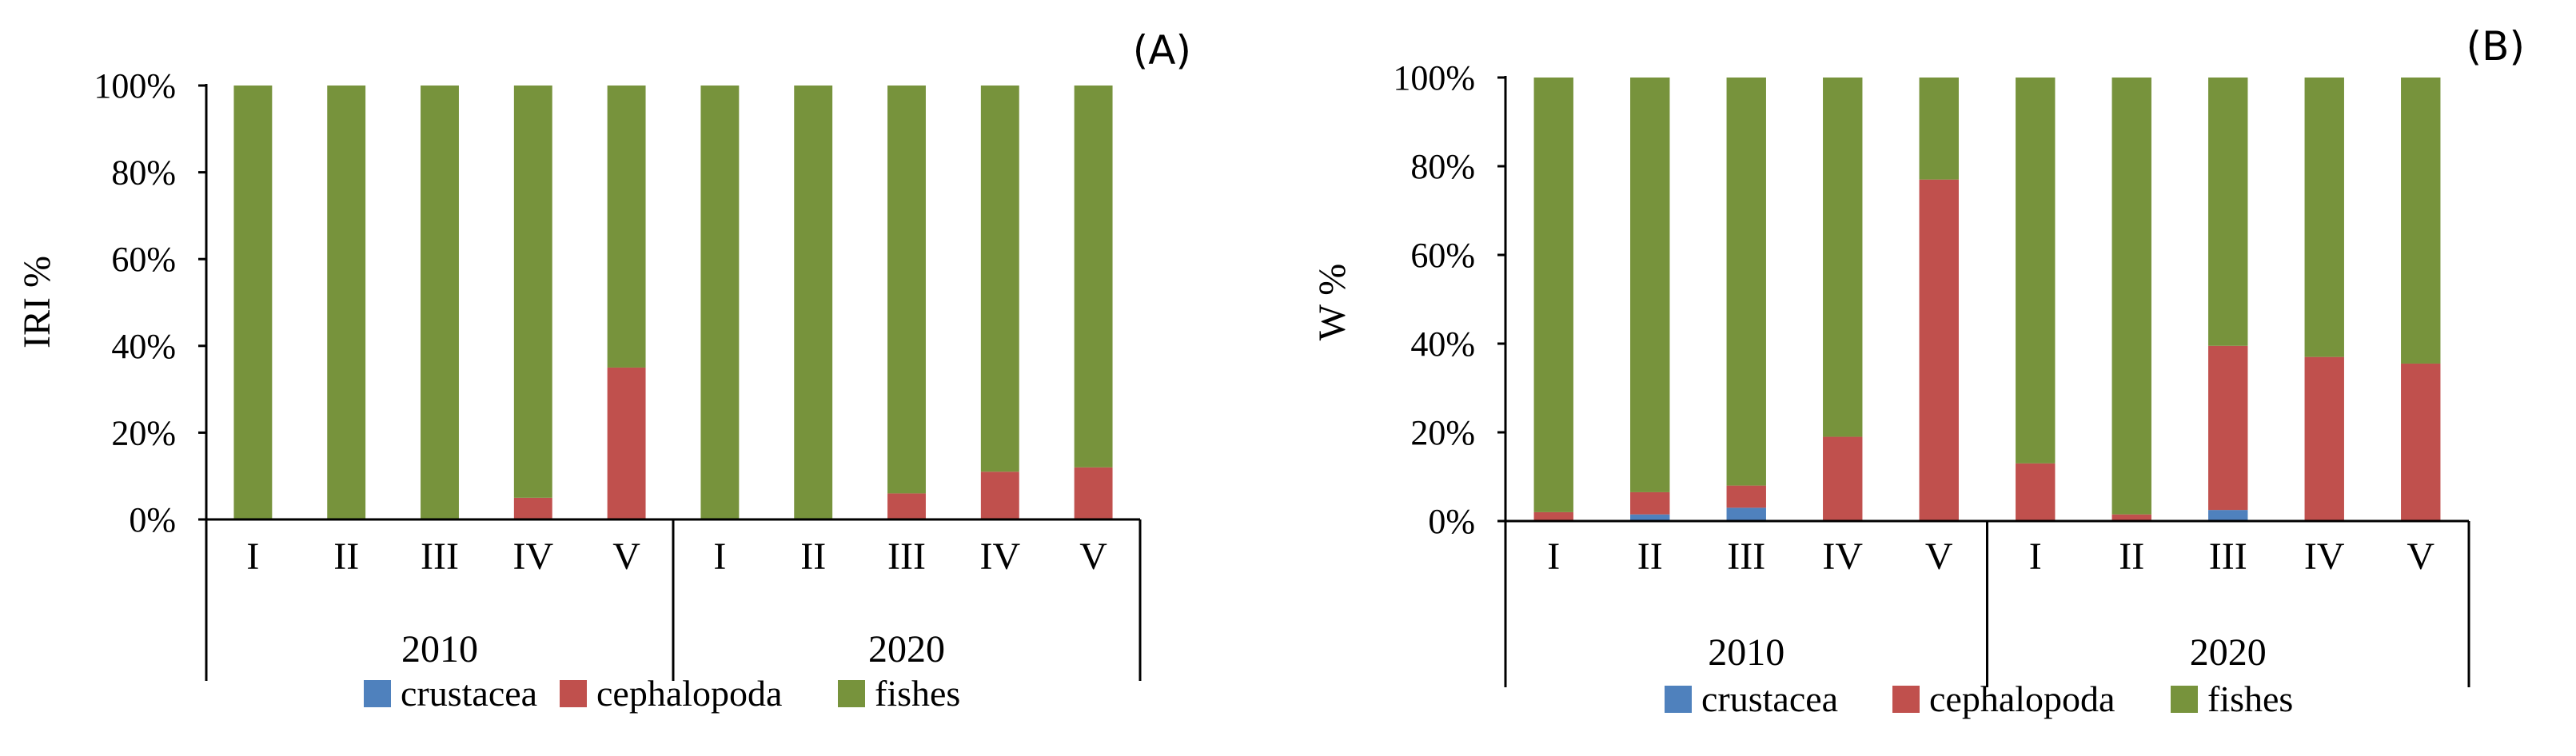  I want to click on y-axis-label: IRI %, so click(37, 302).